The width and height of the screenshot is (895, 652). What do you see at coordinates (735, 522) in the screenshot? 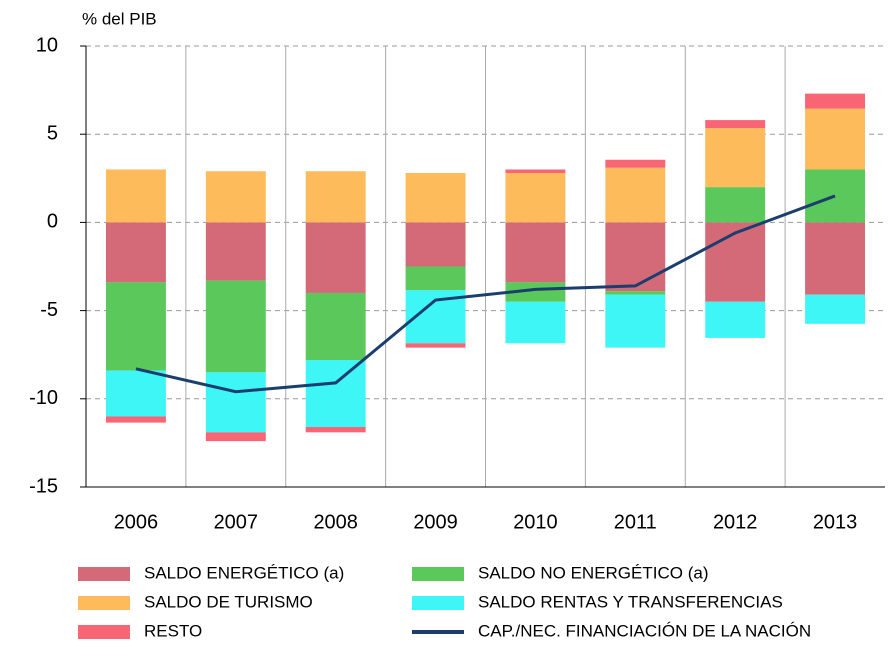
I see `x-tick-label: 2012` at bounding box center [735, 522].